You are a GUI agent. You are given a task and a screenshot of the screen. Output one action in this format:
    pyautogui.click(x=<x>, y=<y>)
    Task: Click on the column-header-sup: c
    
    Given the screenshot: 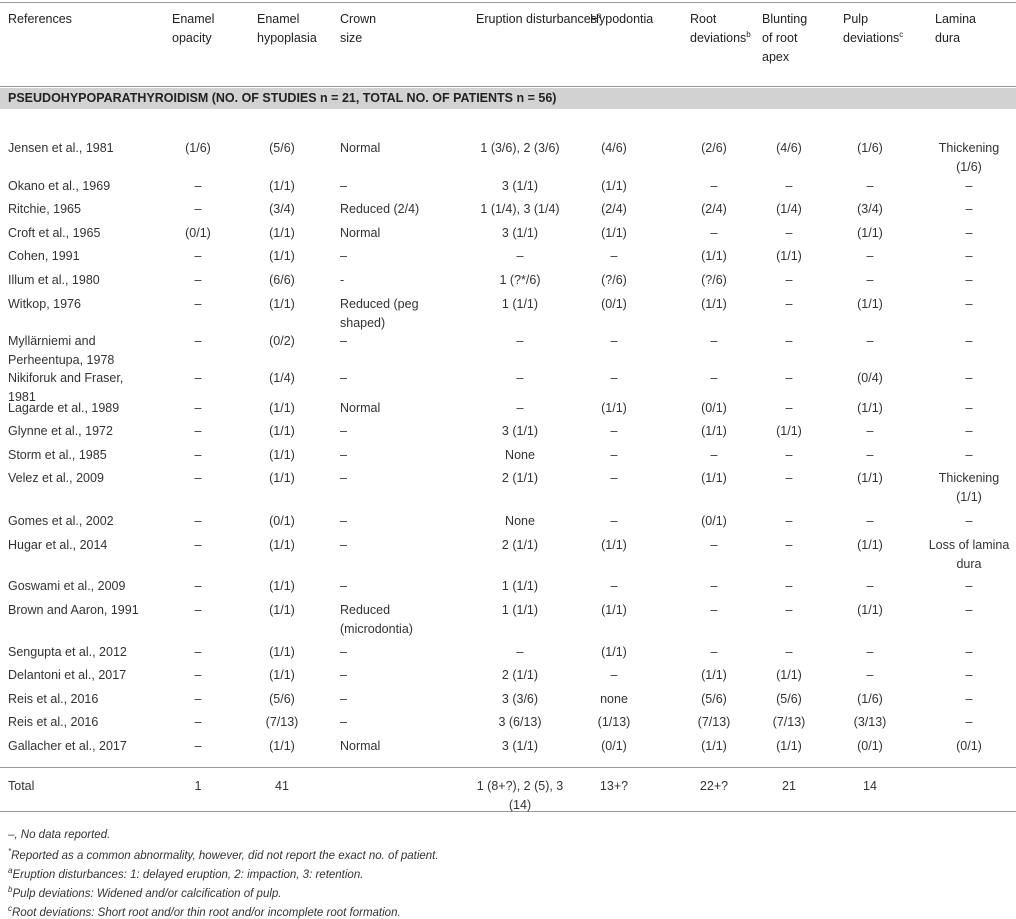 What is the action you would take?
    pyautogui.click(x=901, y=34)
    